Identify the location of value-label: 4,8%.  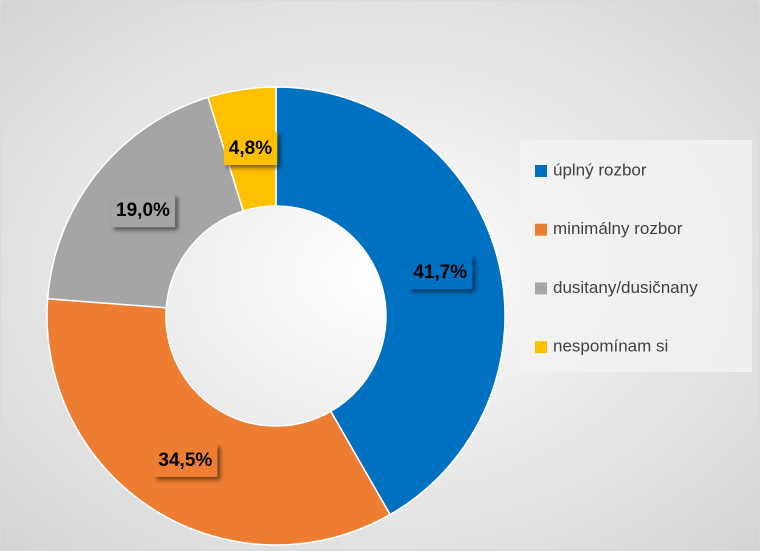
(250, 148).